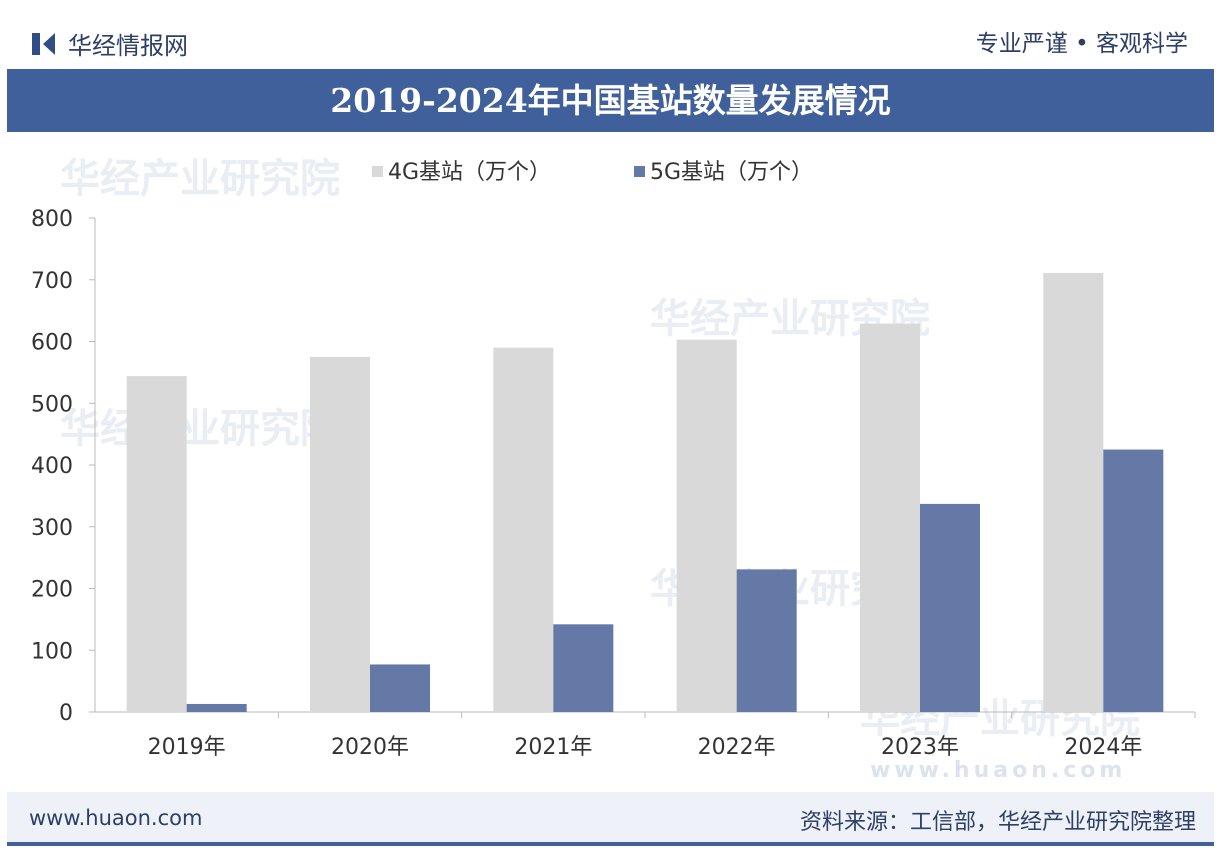  Describe the element at coordinates (731, 172) in the screenshot. I see `legend-label-1: 5G基站（万个）` at that location.